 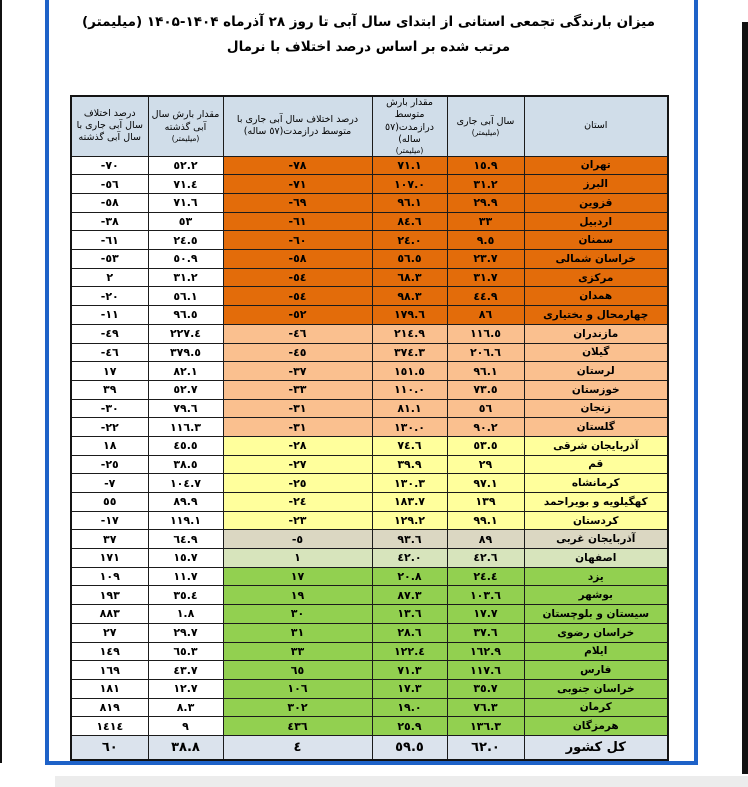 What do you see at coordinates (596, 352) in the screenshot?
I see `province-cell: گیلان` at bounding box center [596, 352].